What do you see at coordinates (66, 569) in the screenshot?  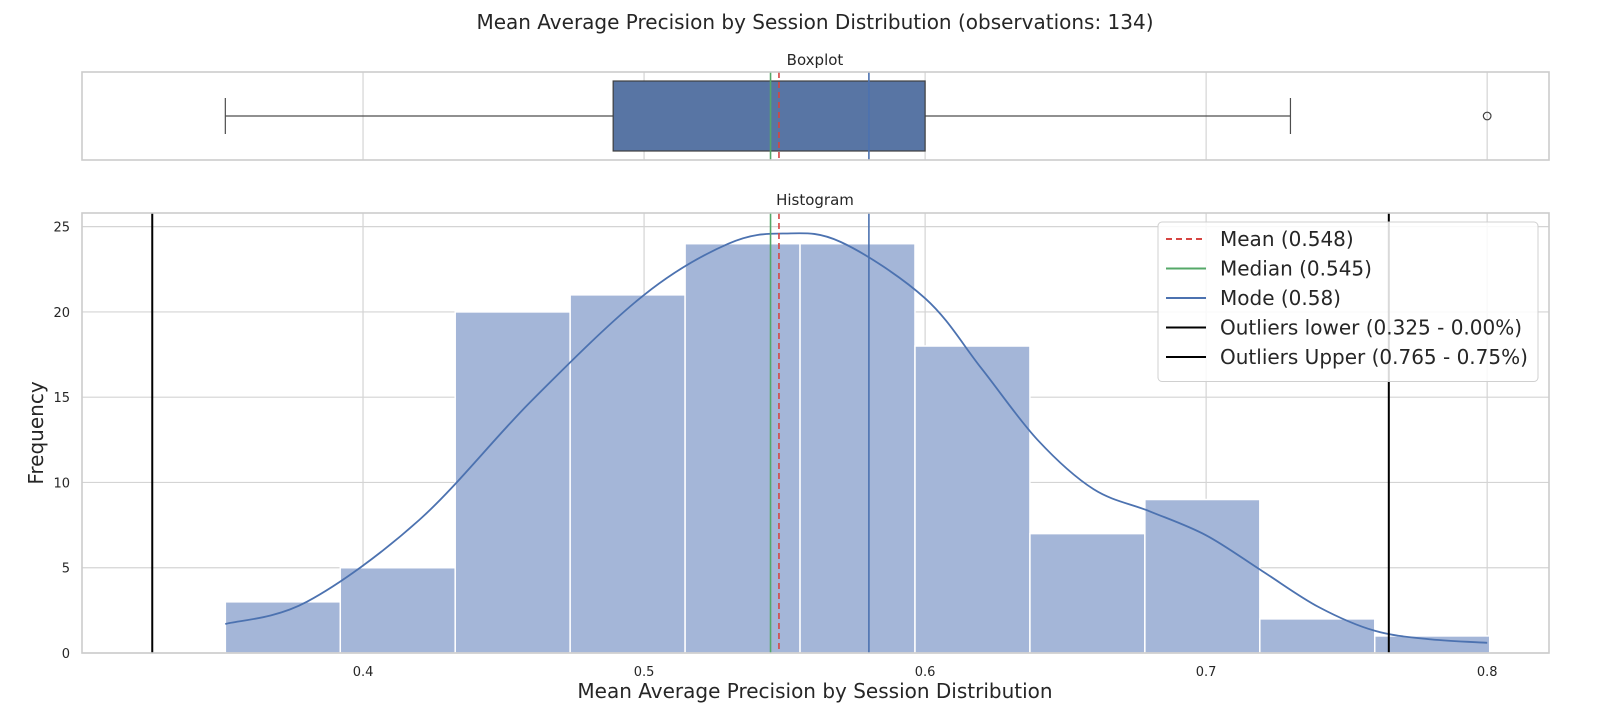 I see `y-tick-label: 5` at bounding box center [66, 569].